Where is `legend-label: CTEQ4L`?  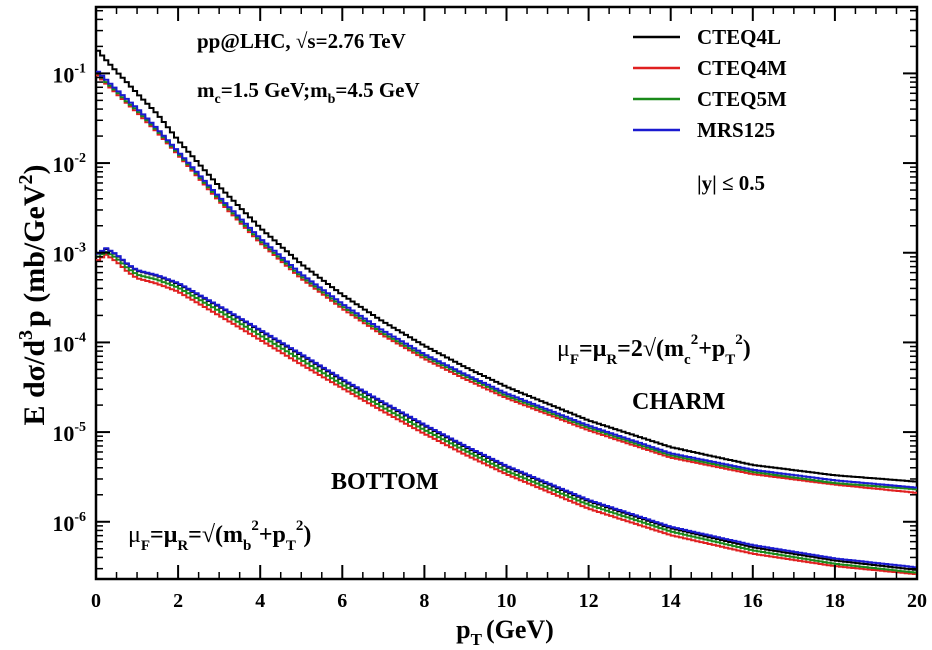
legend-label: CTEQ4L is located at coordinates (739, 37).